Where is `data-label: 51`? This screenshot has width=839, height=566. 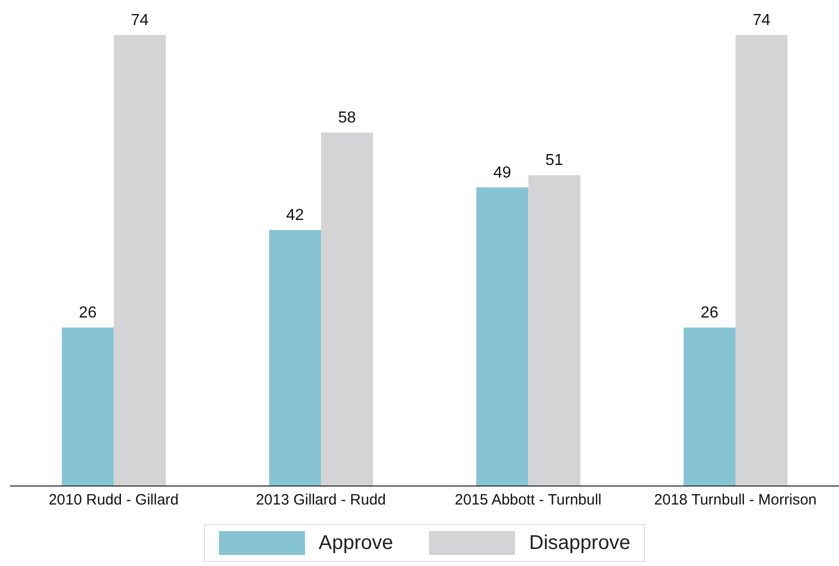 data-label: 51 is located at coordinates (554, 161).